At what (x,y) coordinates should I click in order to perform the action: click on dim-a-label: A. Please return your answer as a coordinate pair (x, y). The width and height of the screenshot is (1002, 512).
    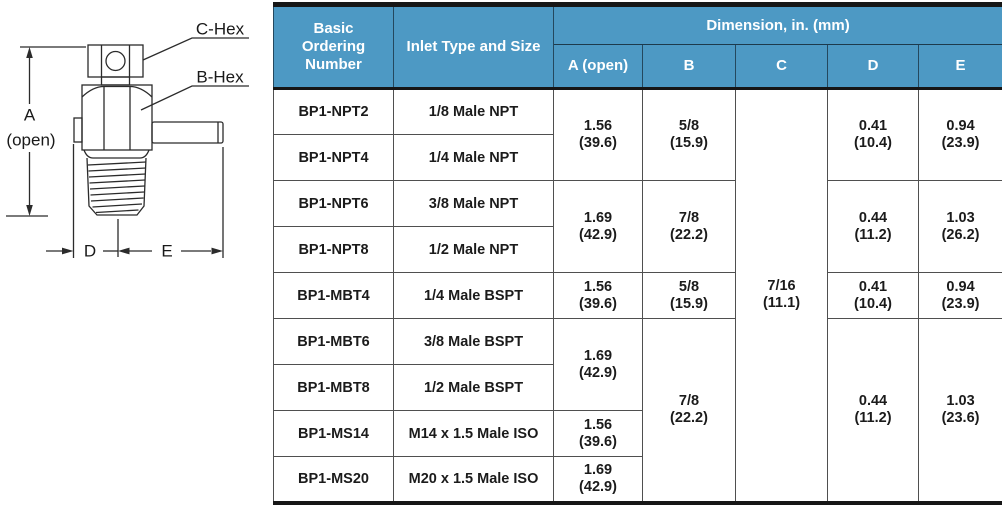
    Looking at the image, I should click on (30, 115).